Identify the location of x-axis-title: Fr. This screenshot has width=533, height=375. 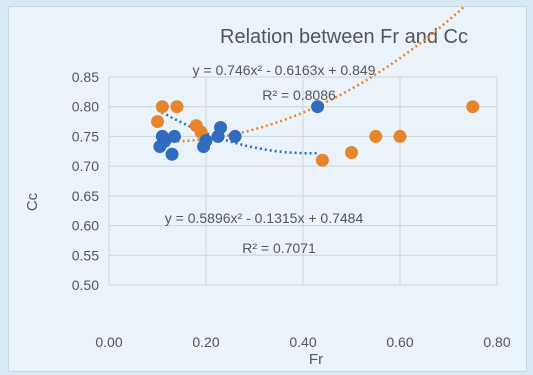
(316, 359).